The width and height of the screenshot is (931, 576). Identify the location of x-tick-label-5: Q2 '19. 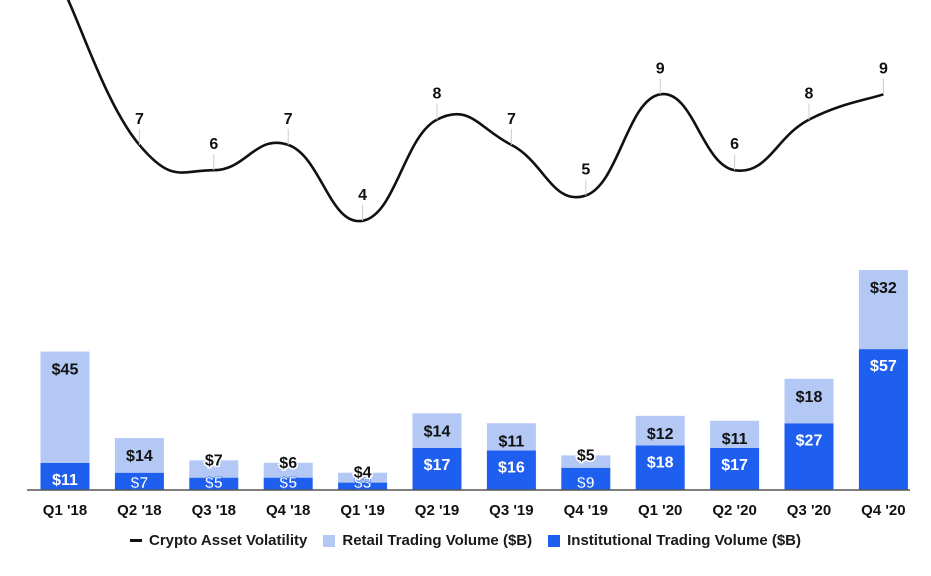
(437, 510).